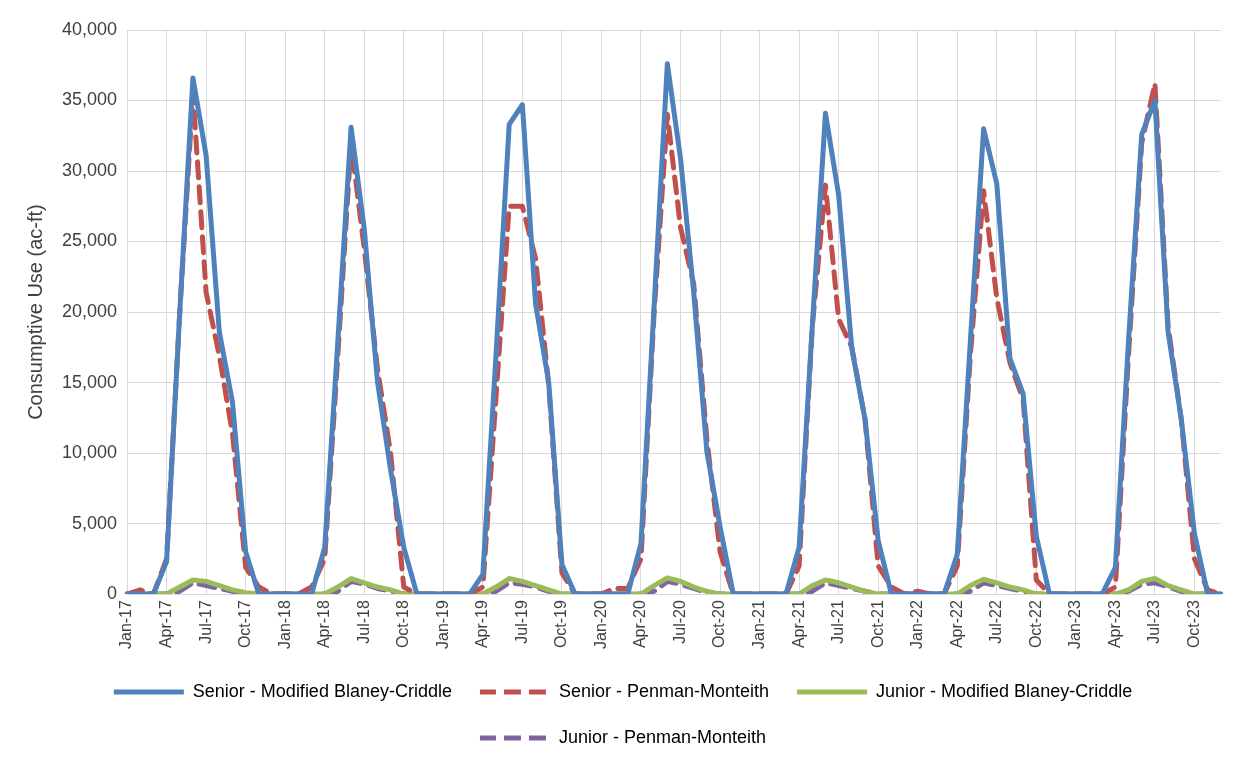 This screenshot has height=763, width=1246. What do you see at coordinates (798, 624) in the screenshot?
I see `x-tick-label: Apr-21` at bounding box center [798, 624].